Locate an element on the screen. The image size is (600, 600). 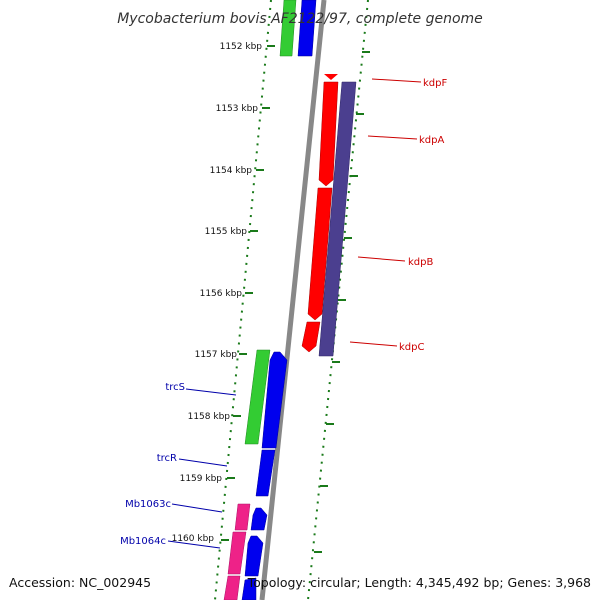
scale-label: 1155 kbp is located at coordinates (226, 232).